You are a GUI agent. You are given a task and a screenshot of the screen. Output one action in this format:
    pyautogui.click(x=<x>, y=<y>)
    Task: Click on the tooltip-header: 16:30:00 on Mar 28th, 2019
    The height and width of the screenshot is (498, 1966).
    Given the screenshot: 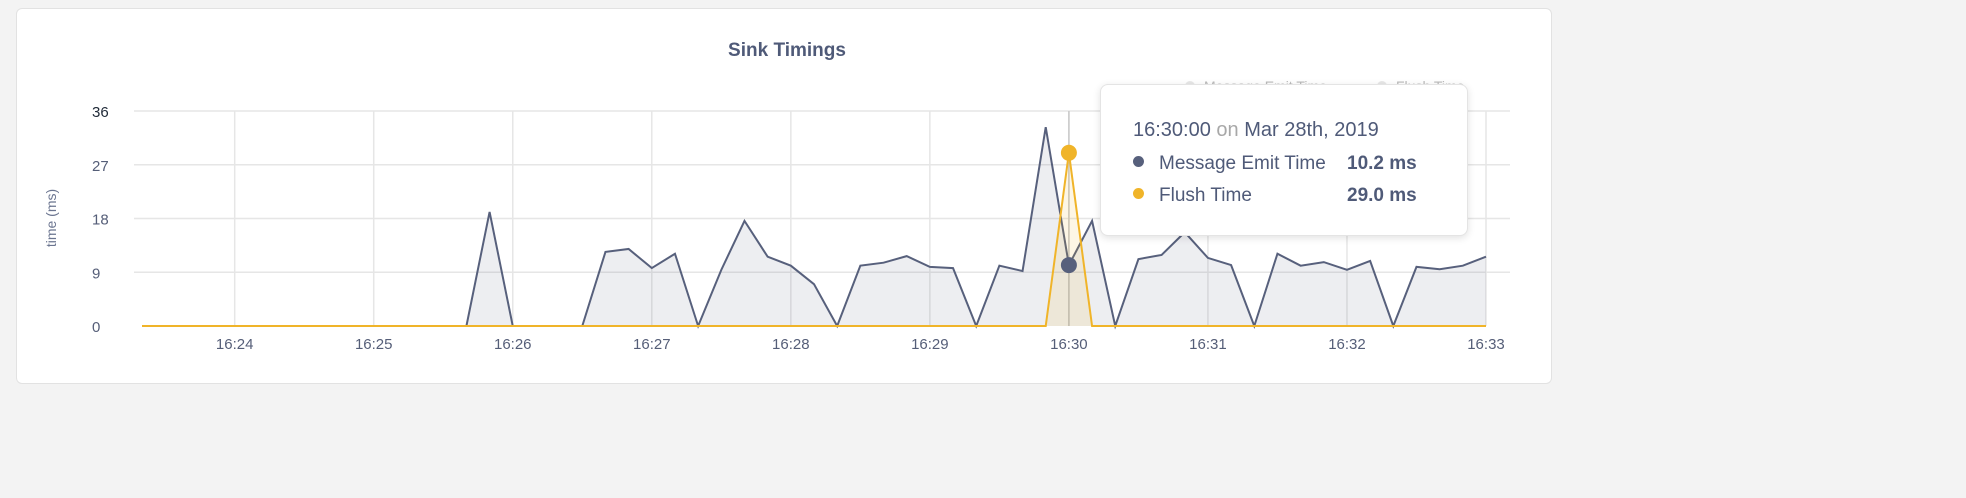 What is the action you would take?
    pyautogui.click(x=1256, y=130)
    